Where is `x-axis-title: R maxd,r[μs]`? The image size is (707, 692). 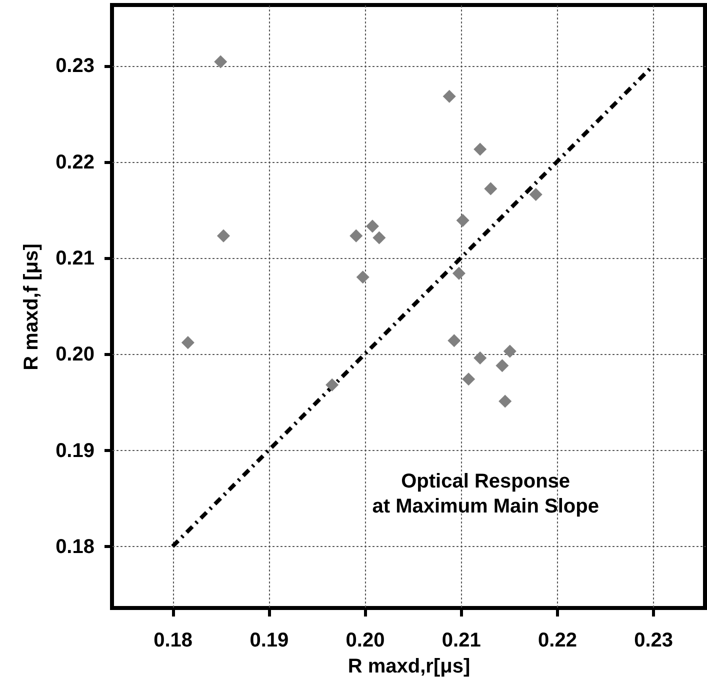
x-axis-title: R maxd,r[μs] is located at coordinates (409, 667).